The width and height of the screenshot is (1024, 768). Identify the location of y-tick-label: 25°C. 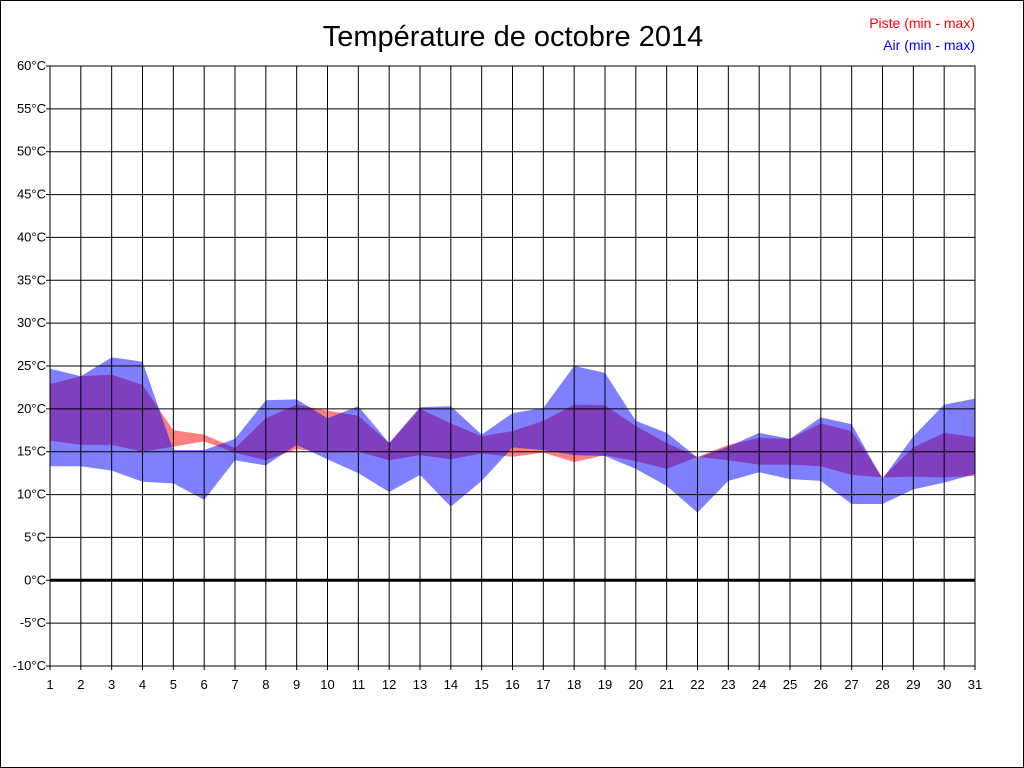
(31, 365).